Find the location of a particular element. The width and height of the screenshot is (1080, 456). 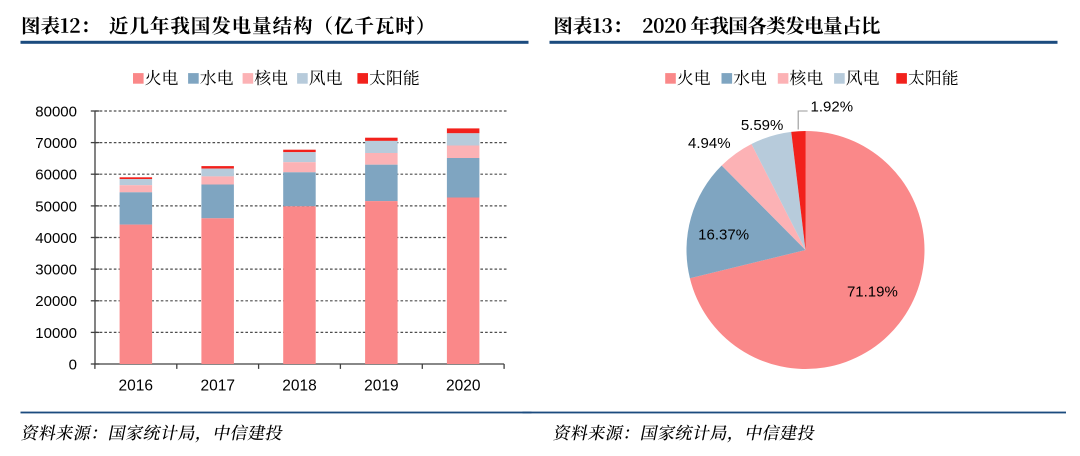

svg-text: 2016 is located at coordinates (136, 386).